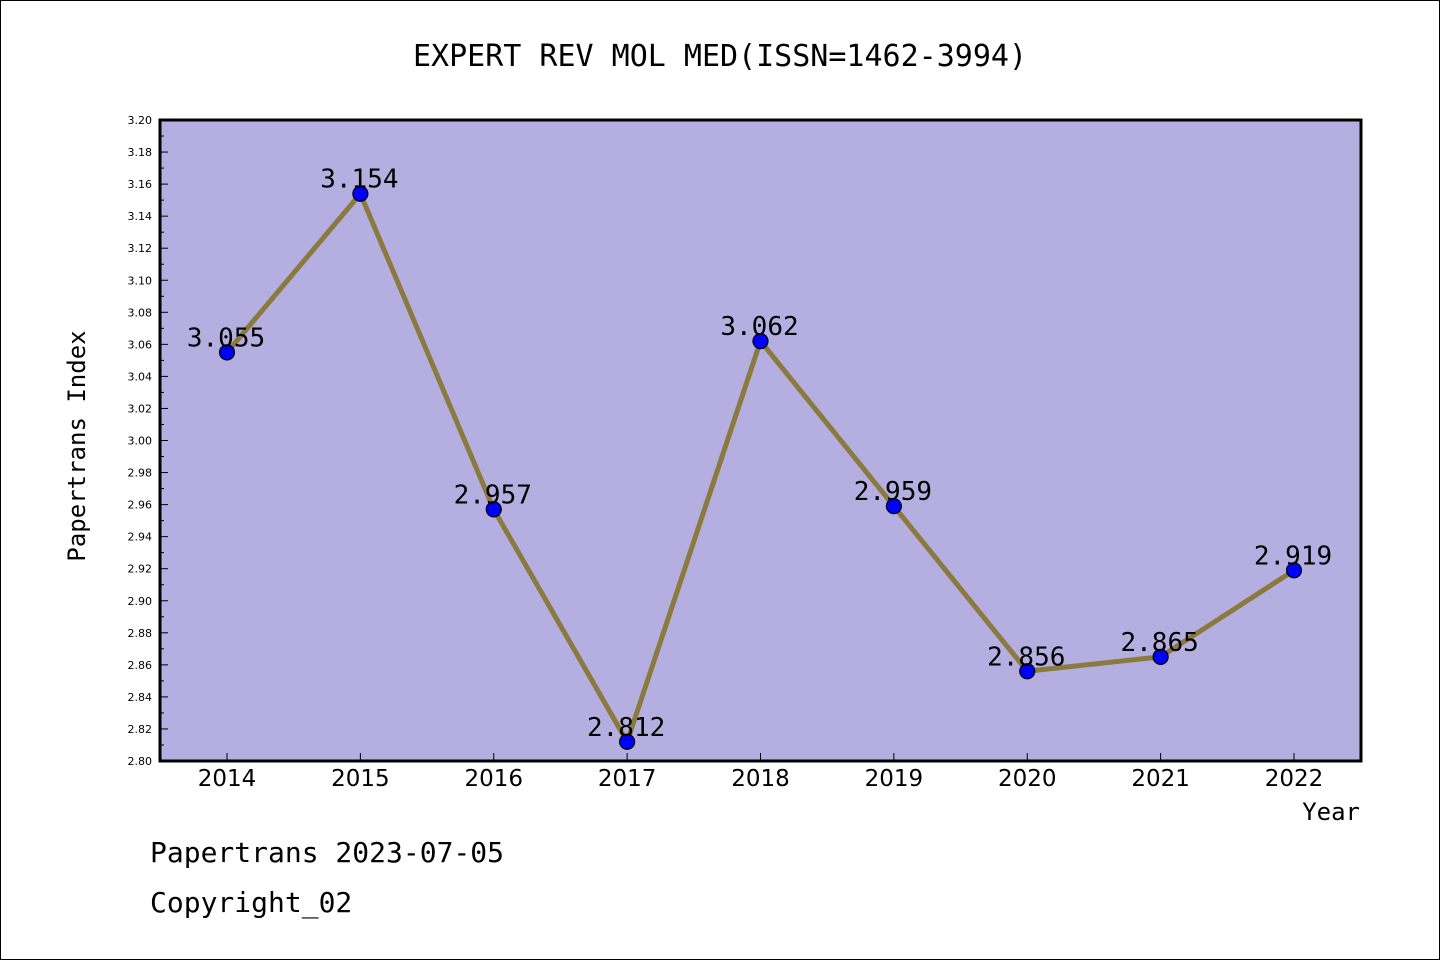  What do you see at coordinates (1026, 657) in the screenshot?
I see `data-label: 2.856` at bounding box center [1026, 657].